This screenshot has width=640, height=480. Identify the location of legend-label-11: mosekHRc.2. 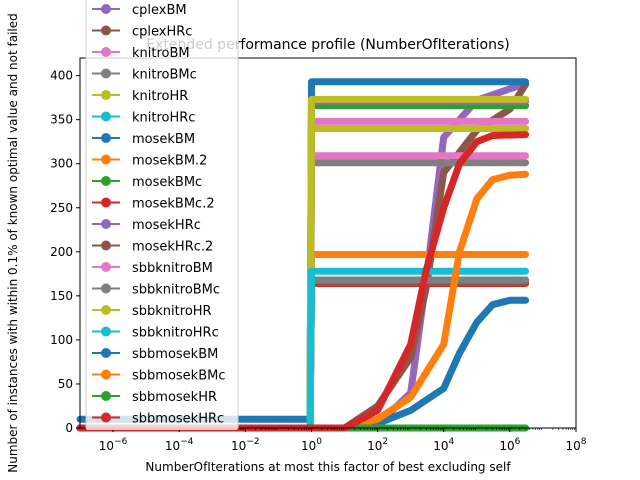
(172, 247).